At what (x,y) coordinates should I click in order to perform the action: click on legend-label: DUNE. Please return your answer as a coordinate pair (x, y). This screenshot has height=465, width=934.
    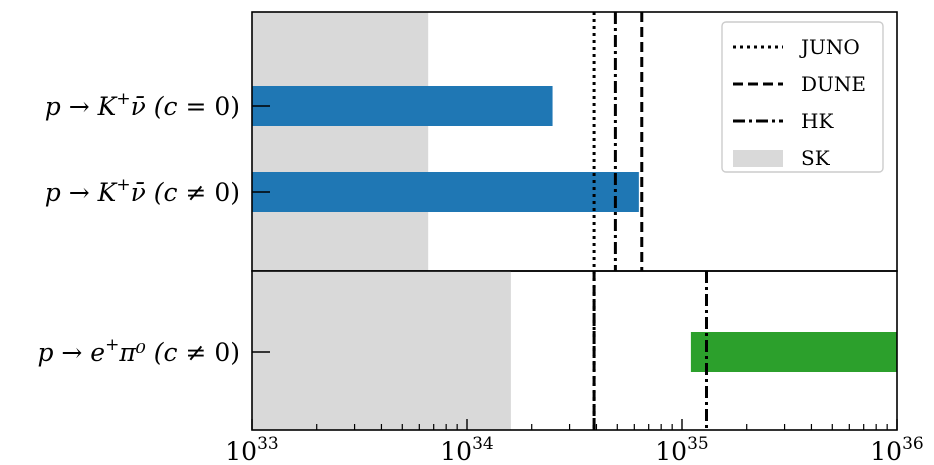
    Looking at the image, I should click on (833, 84).